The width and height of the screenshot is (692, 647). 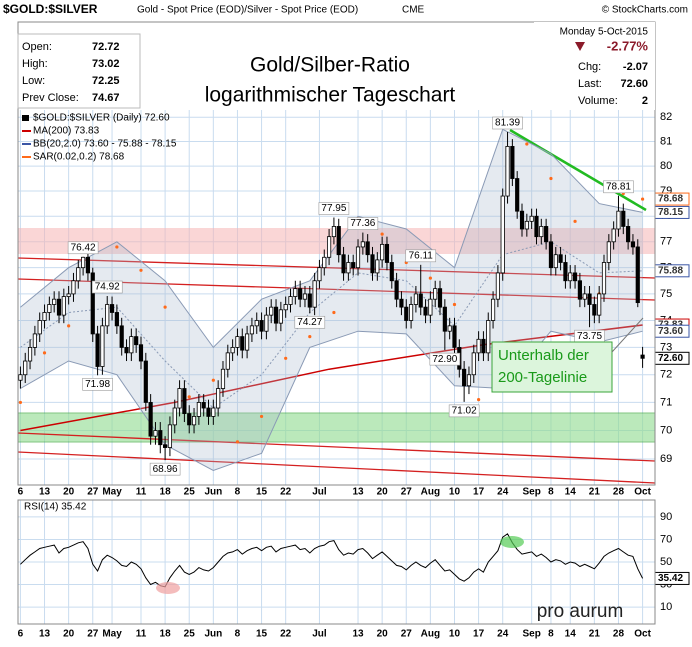 What do you see at coordinates (642, 492) in the screenshot?
I see `x-tick-label: Oct` at bounding box center [642, 492].